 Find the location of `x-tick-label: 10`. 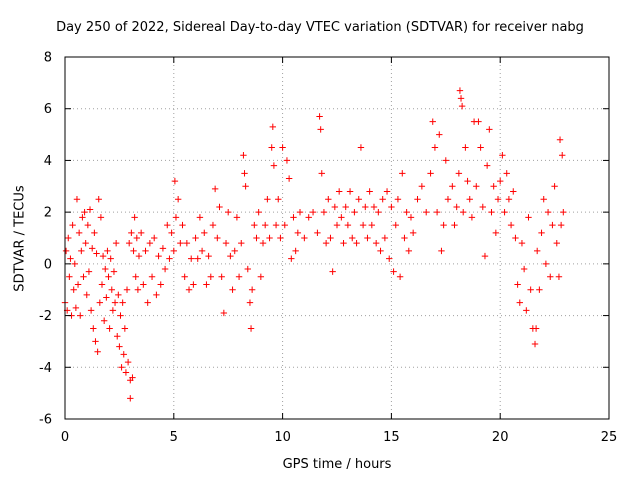

x-tick-label: 10 is located at coordinates (282, 437).